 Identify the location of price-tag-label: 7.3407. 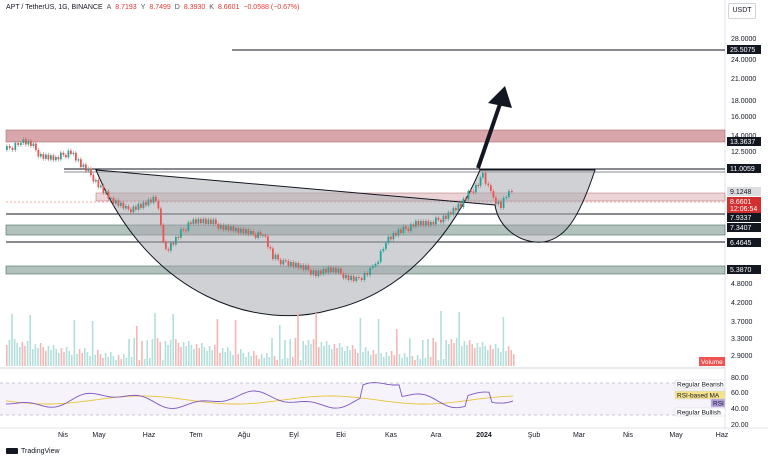
(741, 228).